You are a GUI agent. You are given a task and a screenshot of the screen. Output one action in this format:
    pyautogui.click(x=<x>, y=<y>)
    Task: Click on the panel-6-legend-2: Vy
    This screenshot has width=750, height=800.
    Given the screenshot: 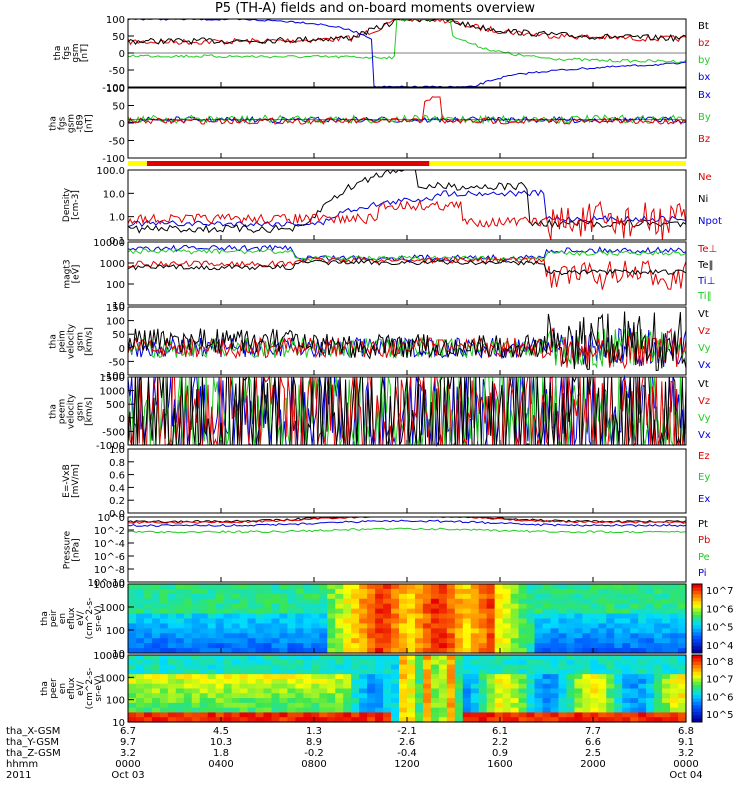 What is the action you would take?
    pyautogui.click(x=704, y=418)
    